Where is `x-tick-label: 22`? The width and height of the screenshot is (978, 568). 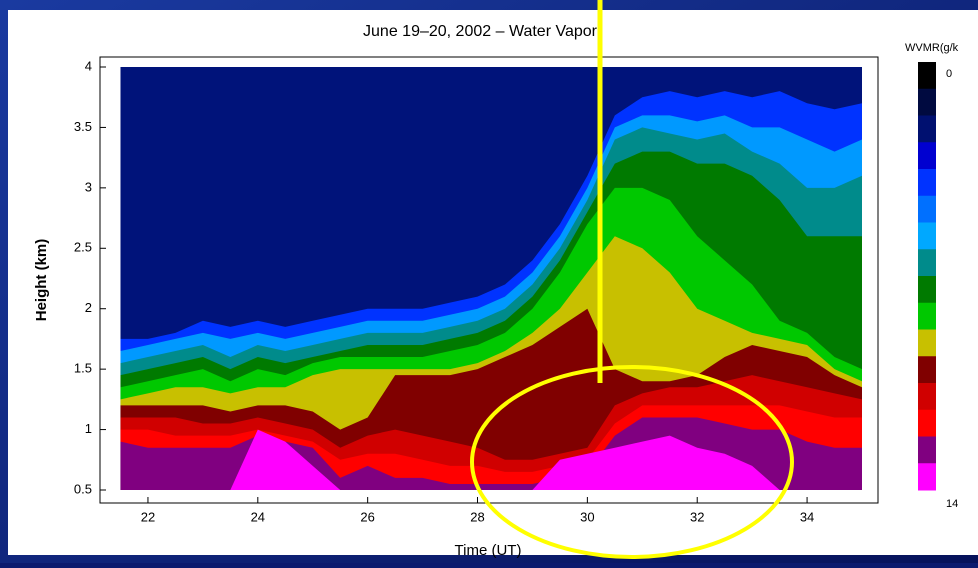
x-tick-label: 22 is located at coordinates (148, 516).